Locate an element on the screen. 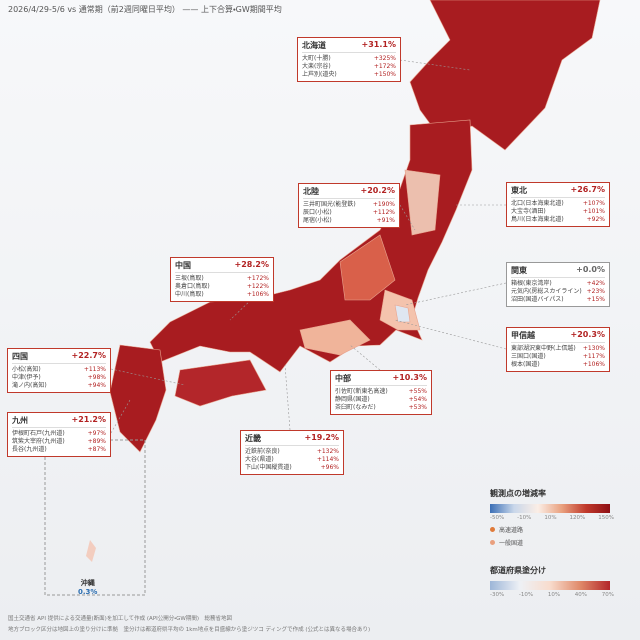 Image resolution: width=640 pixels, height=640 pixels. station-row: 大宝寺(酒田) +101% is located at coordinates (558, 212).